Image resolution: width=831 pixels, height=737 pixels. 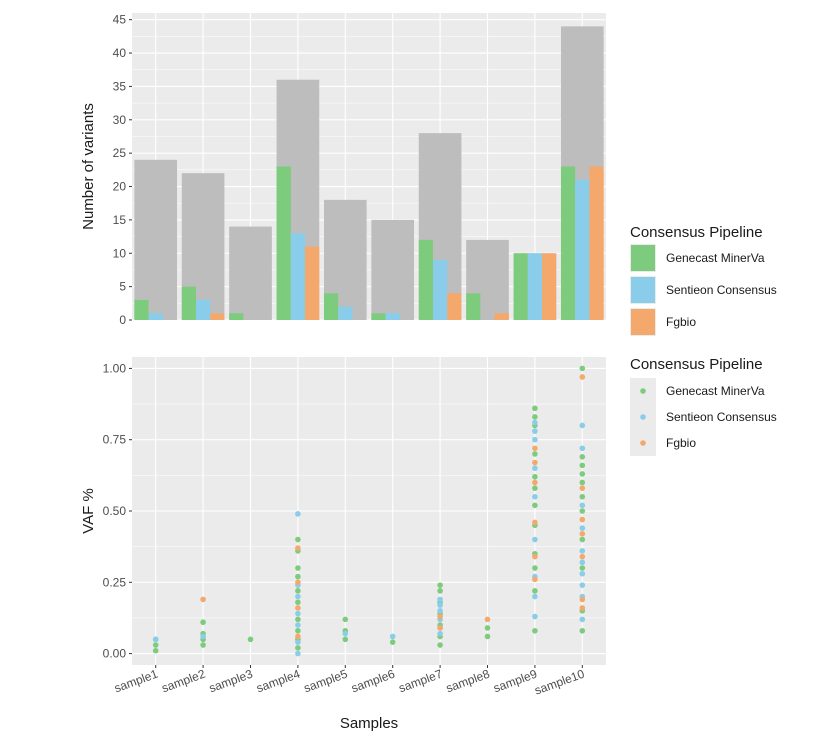 I want to click on bar-total-sample3, so click(x=250, y=273).